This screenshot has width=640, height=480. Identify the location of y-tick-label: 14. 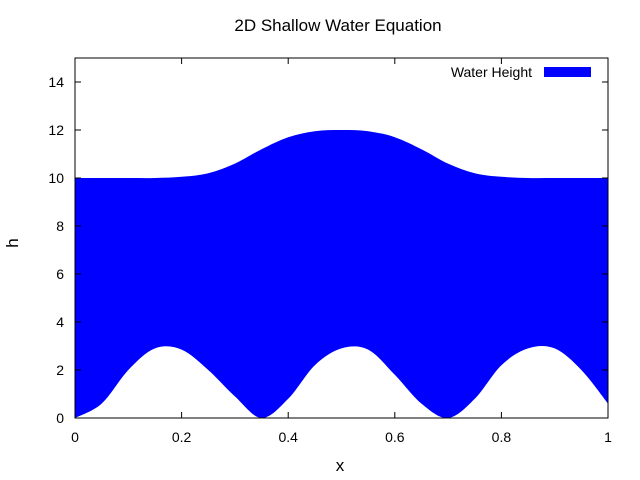
(56, 82).